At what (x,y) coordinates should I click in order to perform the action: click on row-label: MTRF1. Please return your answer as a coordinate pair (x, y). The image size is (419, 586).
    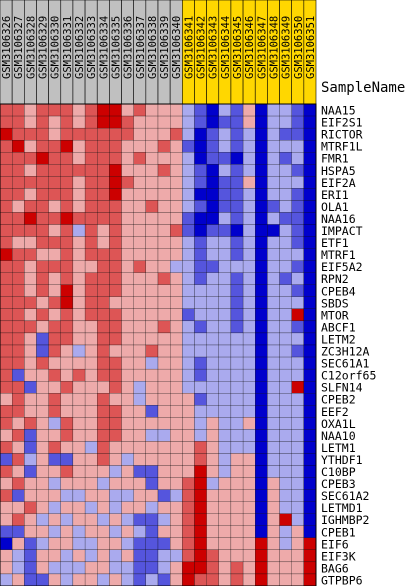
    Looking at the image, I should click on (338, 255).